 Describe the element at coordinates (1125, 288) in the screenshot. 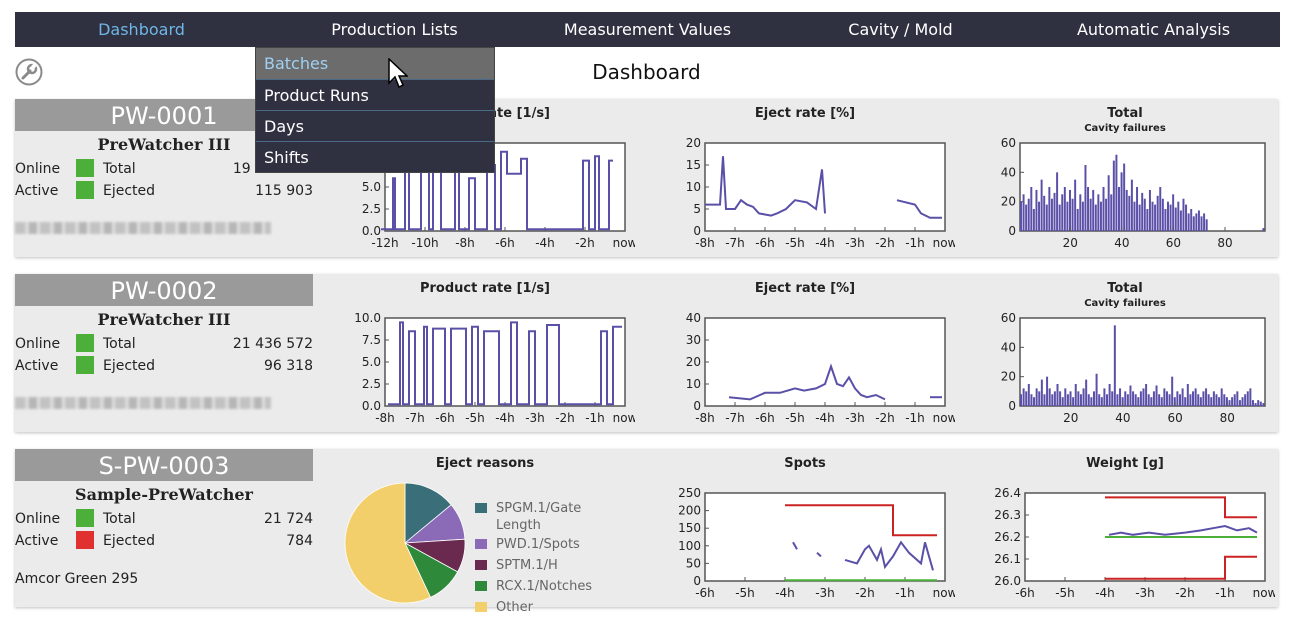

I see `chart-title: Total` at that location.